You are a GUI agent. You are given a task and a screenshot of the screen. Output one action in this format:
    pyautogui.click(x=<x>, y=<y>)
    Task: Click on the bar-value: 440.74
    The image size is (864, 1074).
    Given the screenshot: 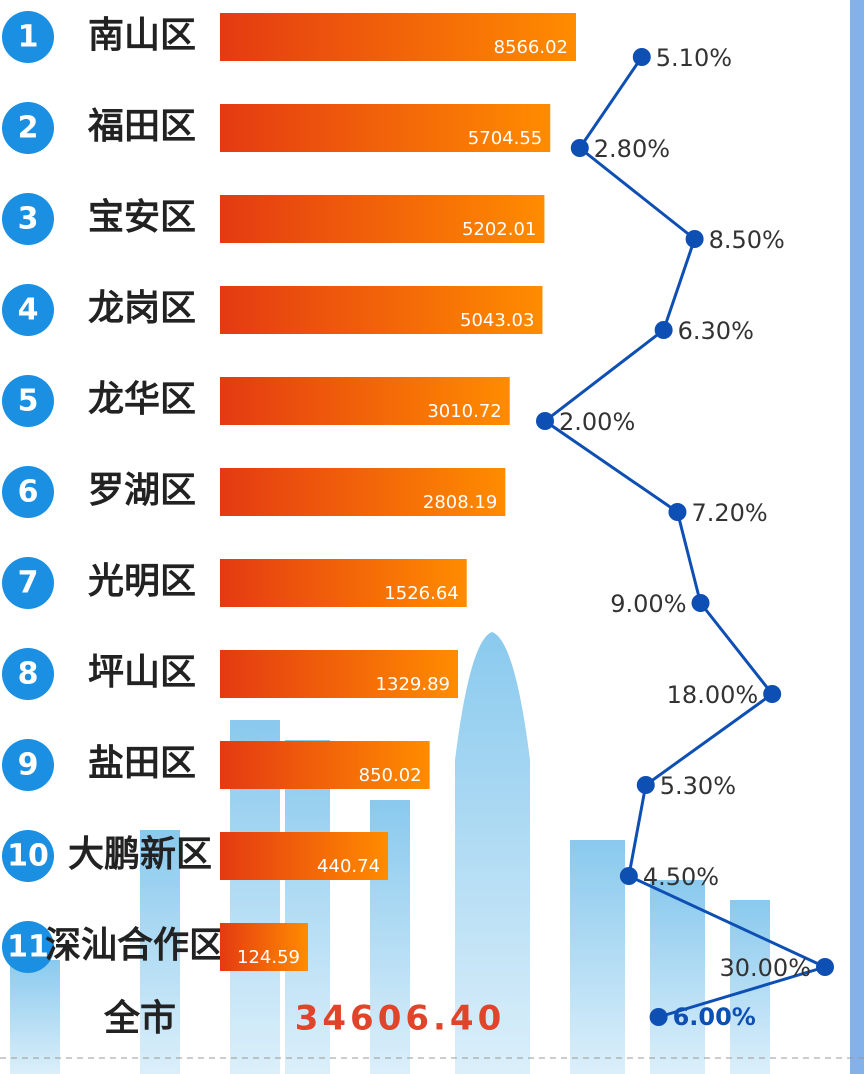 What is the action you would take?
    pyautogui.click(x=348, y=866)
    